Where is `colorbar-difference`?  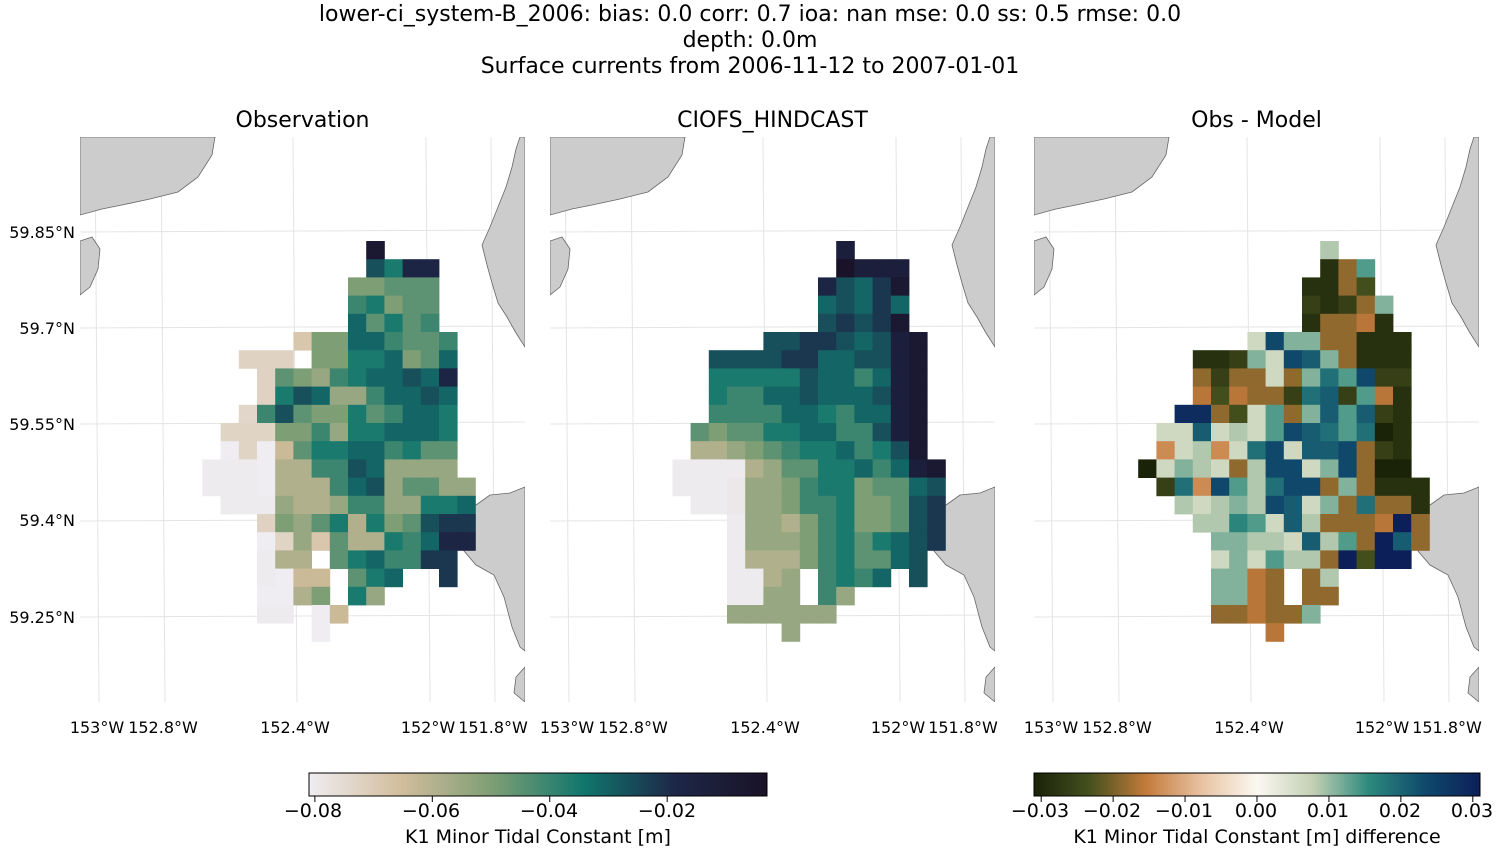
colorbar-difference is located at coordinates (1257, 787).